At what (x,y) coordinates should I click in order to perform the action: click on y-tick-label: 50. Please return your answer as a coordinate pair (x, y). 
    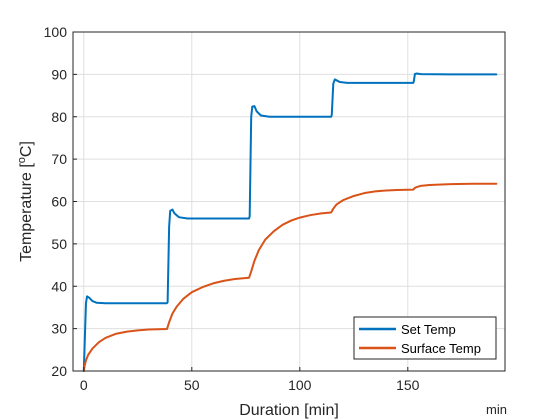
    Looking at the image, I should click on (59, 244).